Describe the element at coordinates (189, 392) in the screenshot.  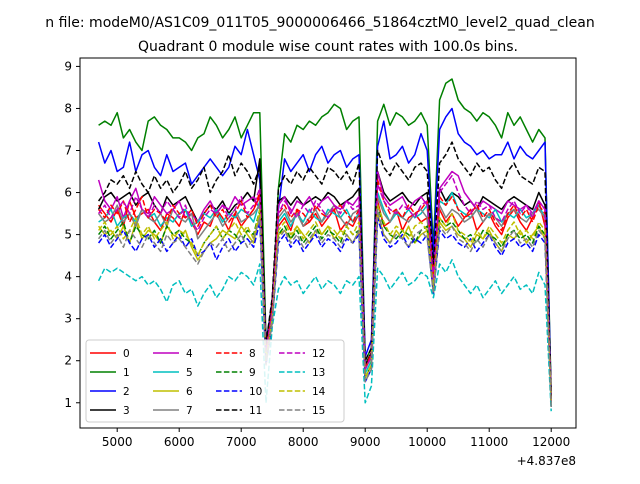
I see `legend-label-6: 6` at that location.